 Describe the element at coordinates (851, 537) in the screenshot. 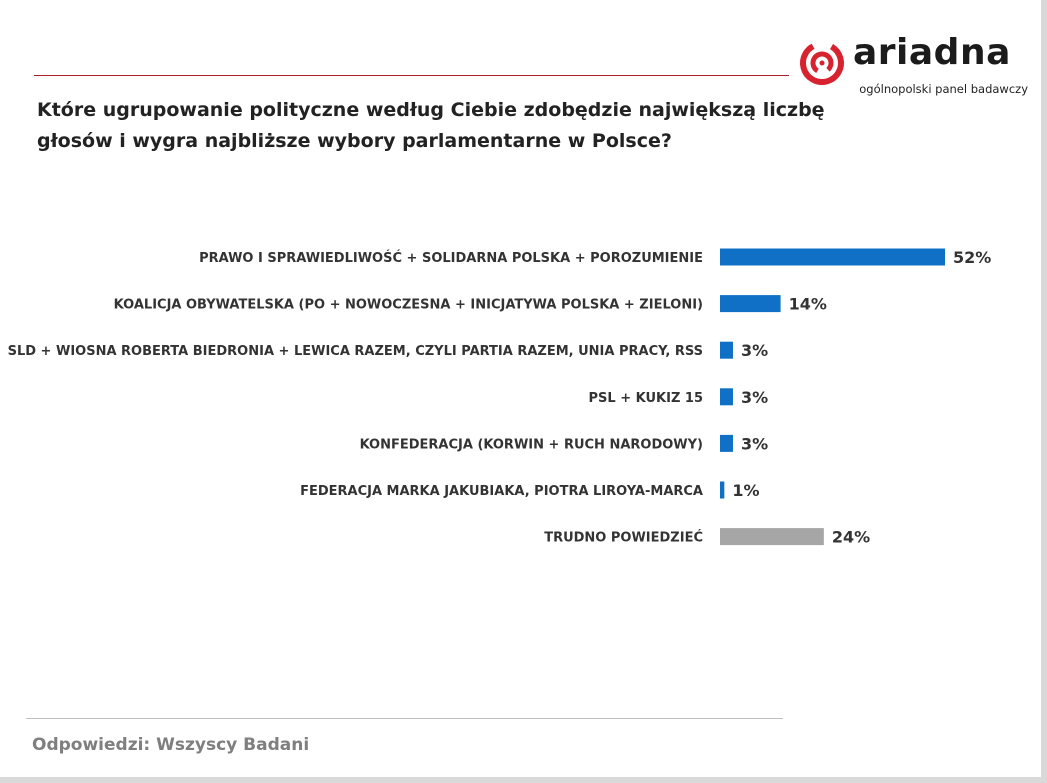

I see `value-label: 24%` at that location.